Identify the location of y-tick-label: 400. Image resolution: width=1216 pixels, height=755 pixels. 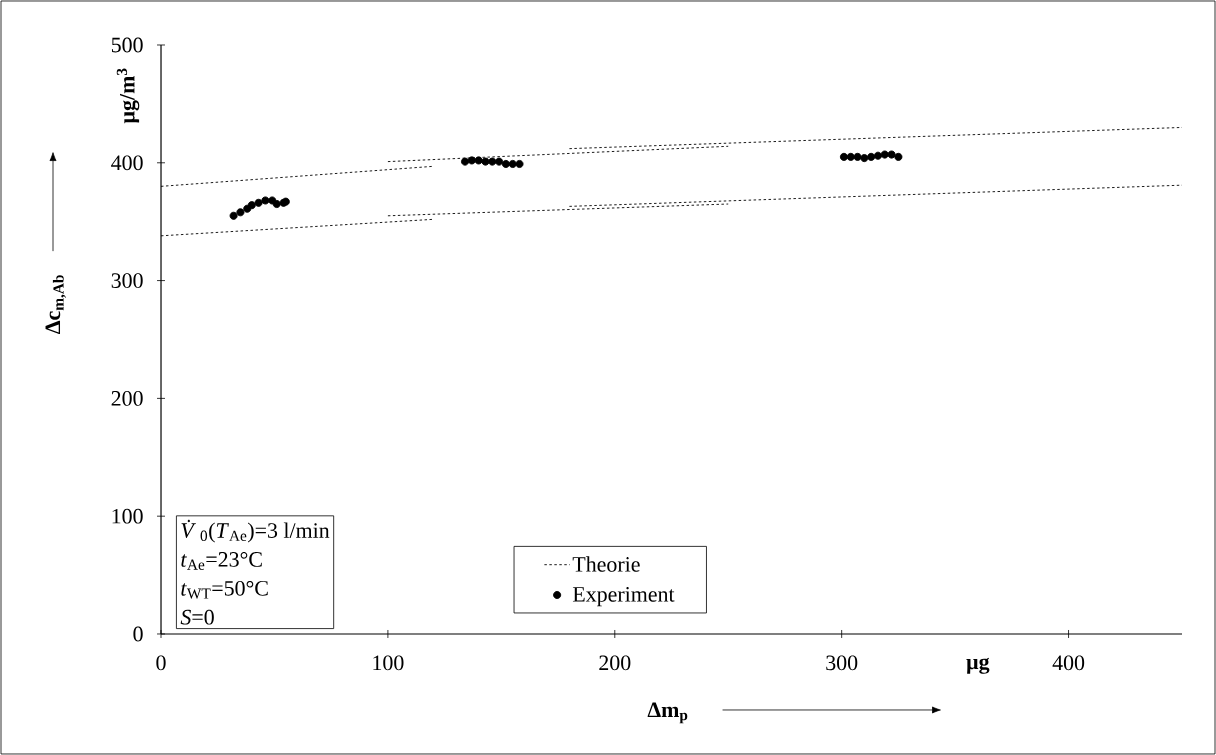
(127, 163).